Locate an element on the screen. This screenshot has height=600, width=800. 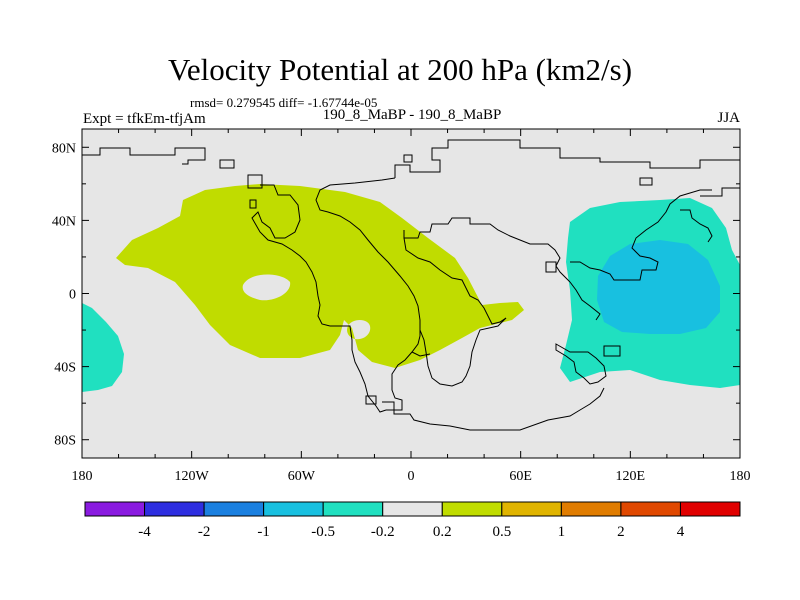
colorbar-label: 2 is located at coordinates (621, 532).